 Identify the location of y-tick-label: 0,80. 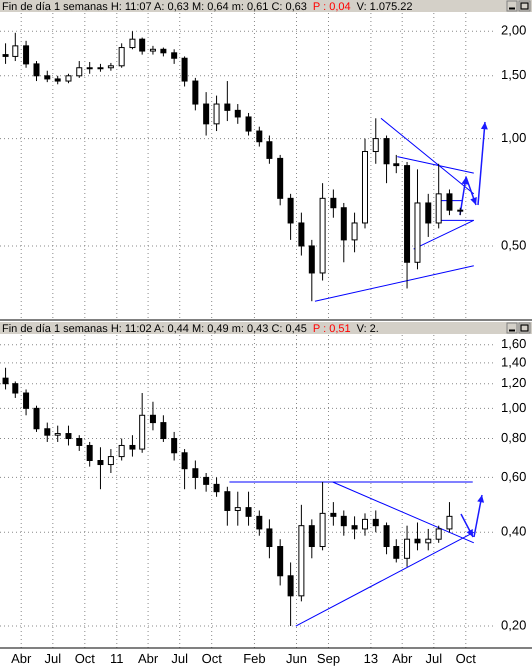
(513, 437).